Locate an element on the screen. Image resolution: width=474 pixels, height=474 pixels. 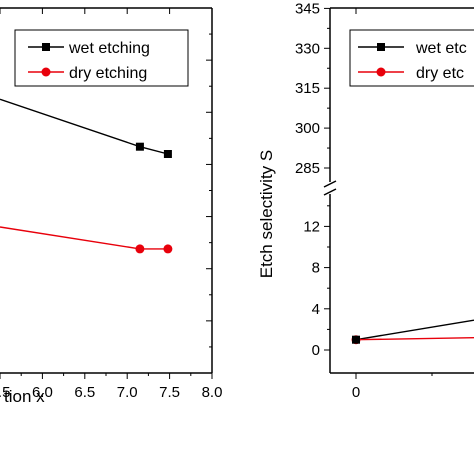
right-y-tick-label: 300 is located at coordinates (307, 128).